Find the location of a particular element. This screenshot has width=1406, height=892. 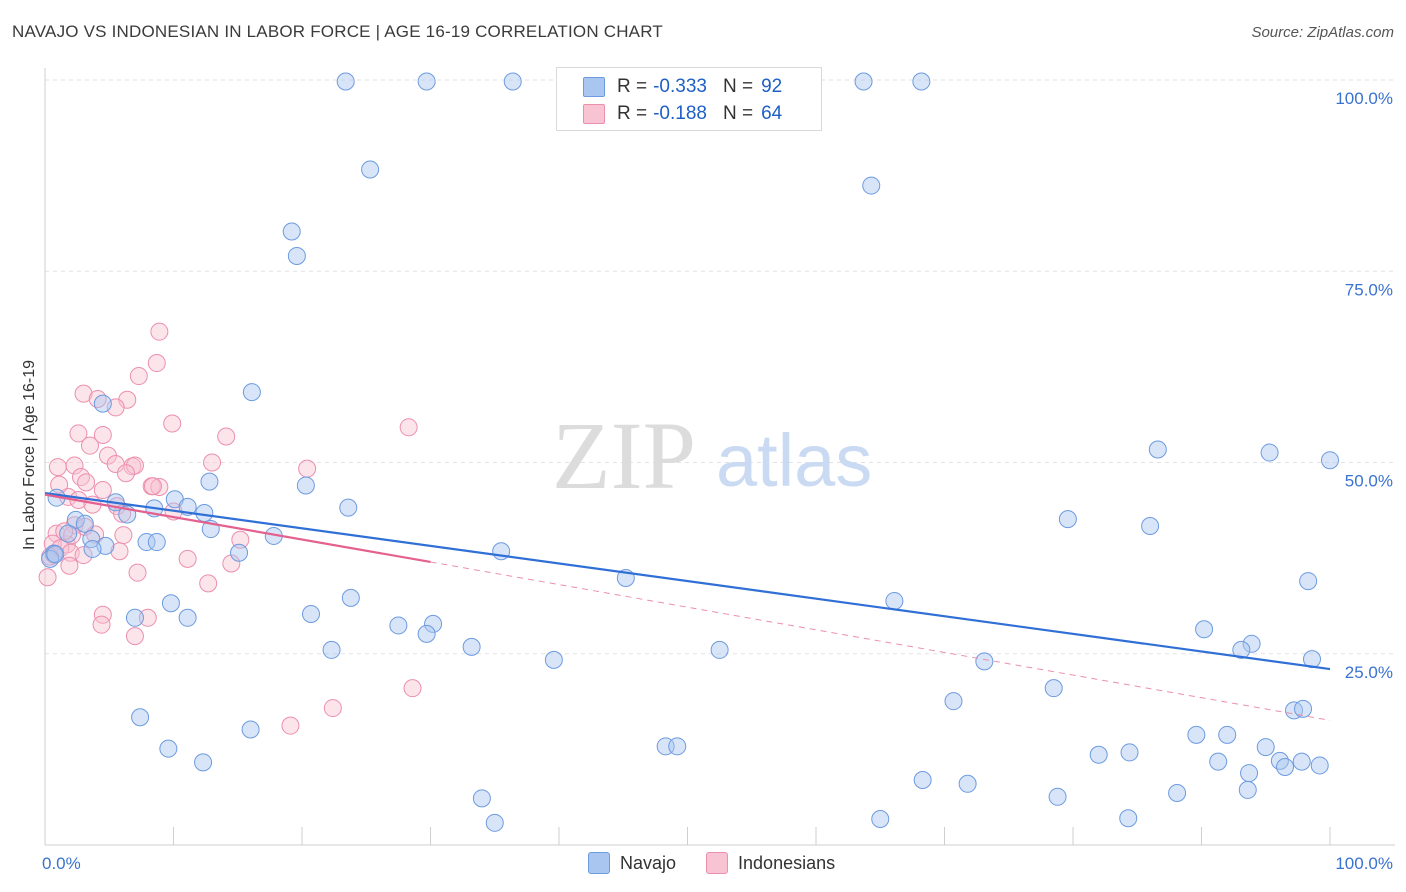

legend-row-indonesians: R = -0.188 N = 64 is located at coordinates (682, 114).